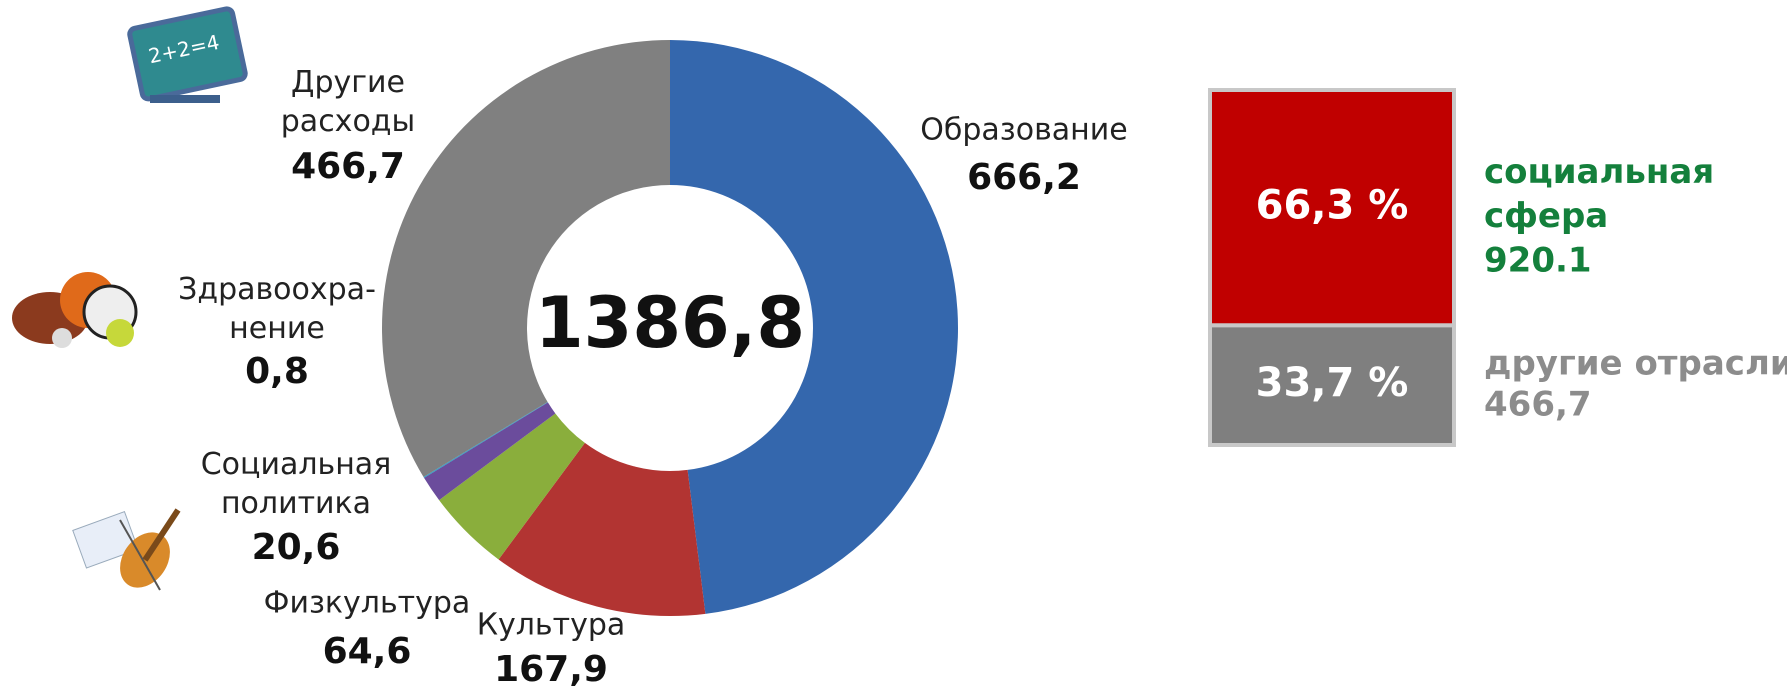 The height and width of the screenshot is (690, 1787). I want to click on slice-value: 466,7, so click(348, 166).